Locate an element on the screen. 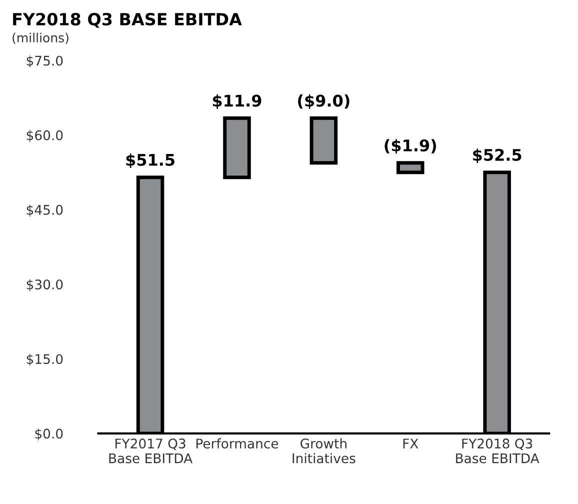 This screenshot has height=504, width=578. x-tick-label: FY2017 Q3 Base EBITDA is located at coordinates (150, 451).